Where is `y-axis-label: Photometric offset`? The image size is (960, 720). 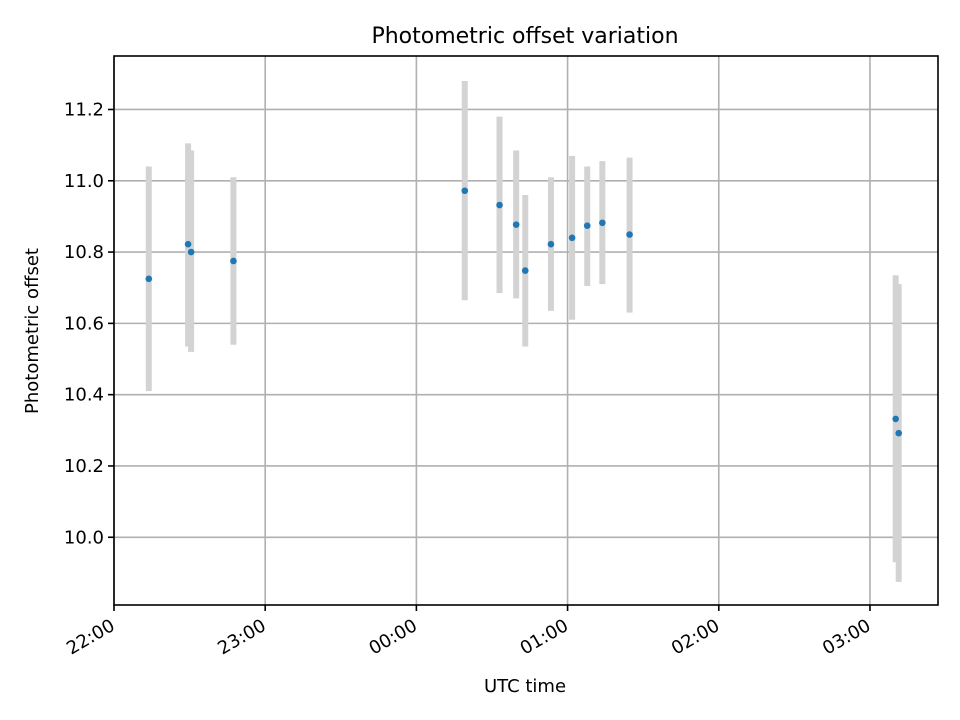 y-axis-label: Photometric offset is located at coordinates (32, 331).